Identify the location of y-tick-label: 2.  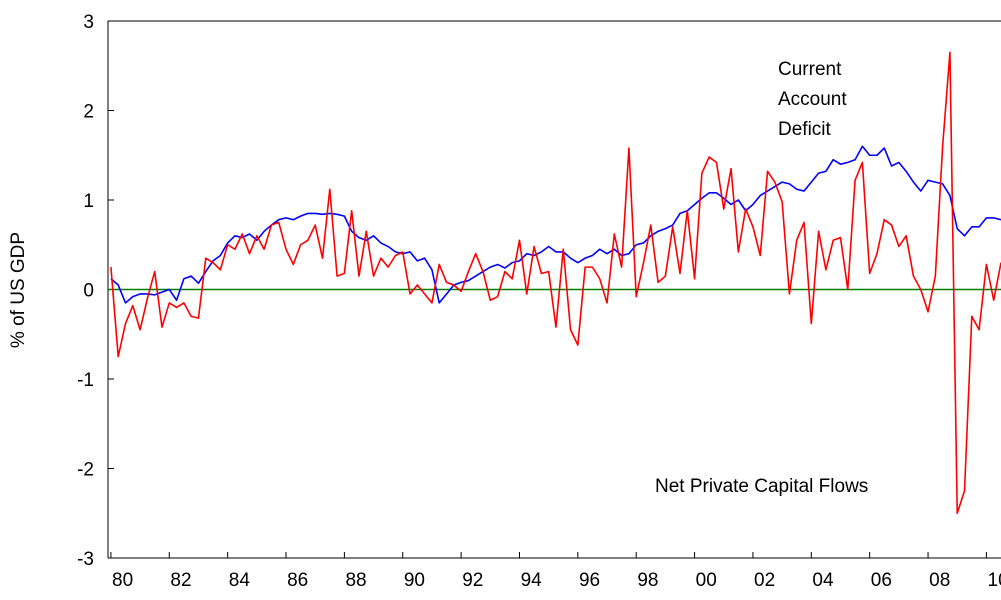
(88, 112).